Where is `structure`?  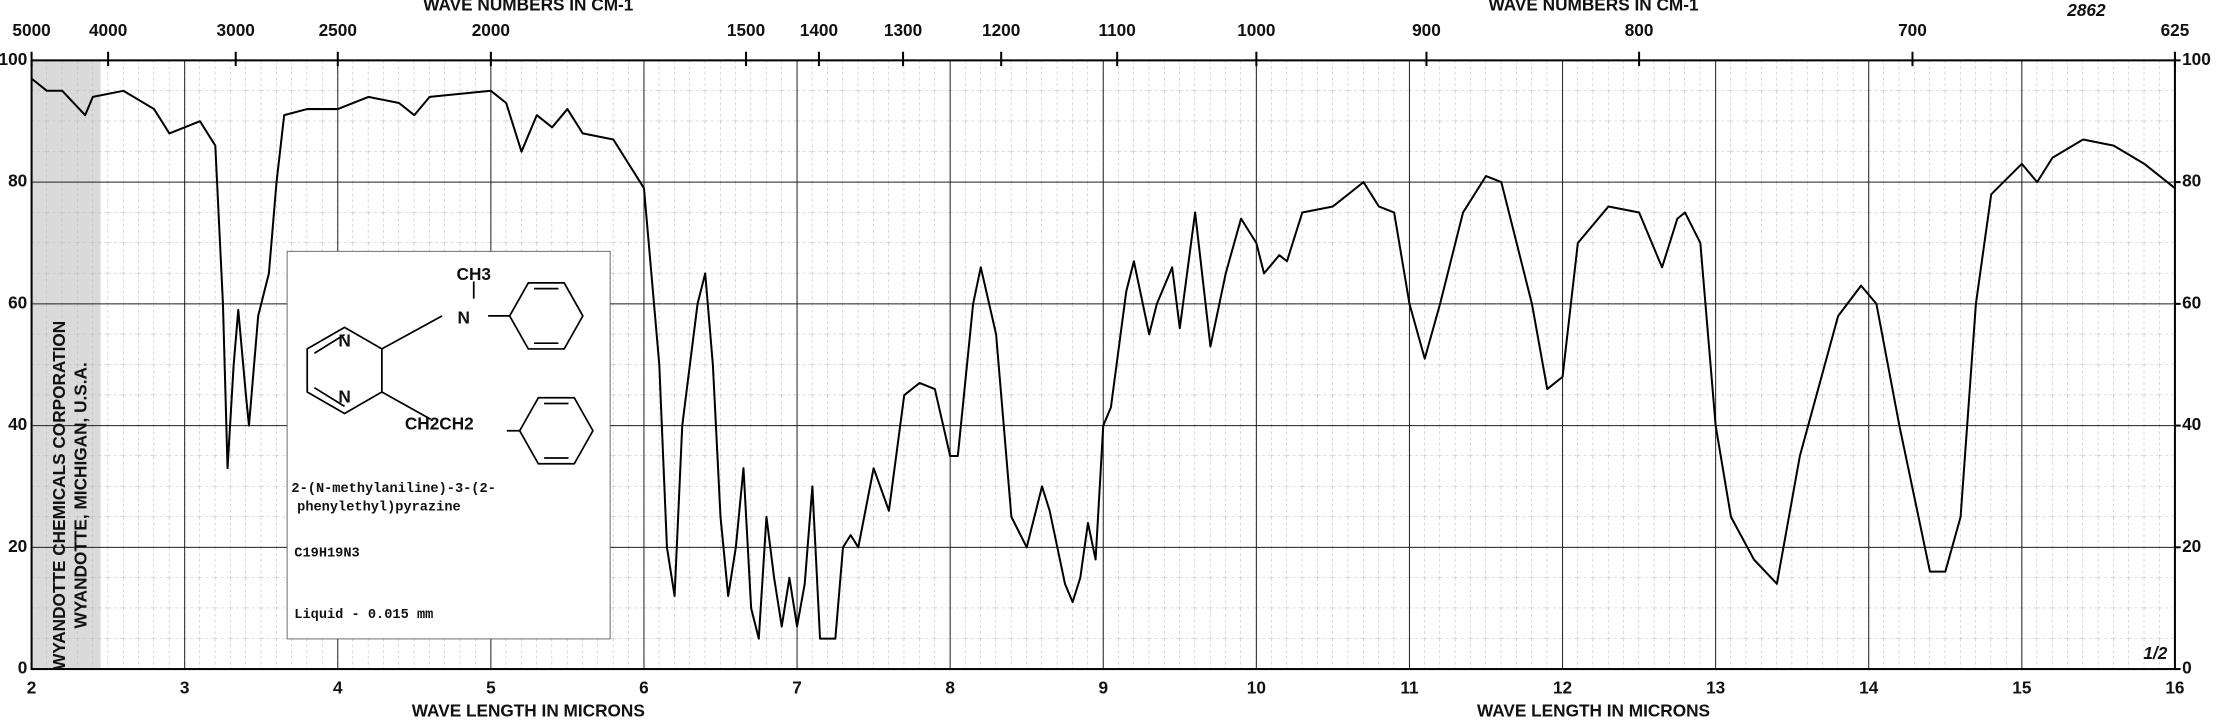
structure is located at coordinates (450, 373).